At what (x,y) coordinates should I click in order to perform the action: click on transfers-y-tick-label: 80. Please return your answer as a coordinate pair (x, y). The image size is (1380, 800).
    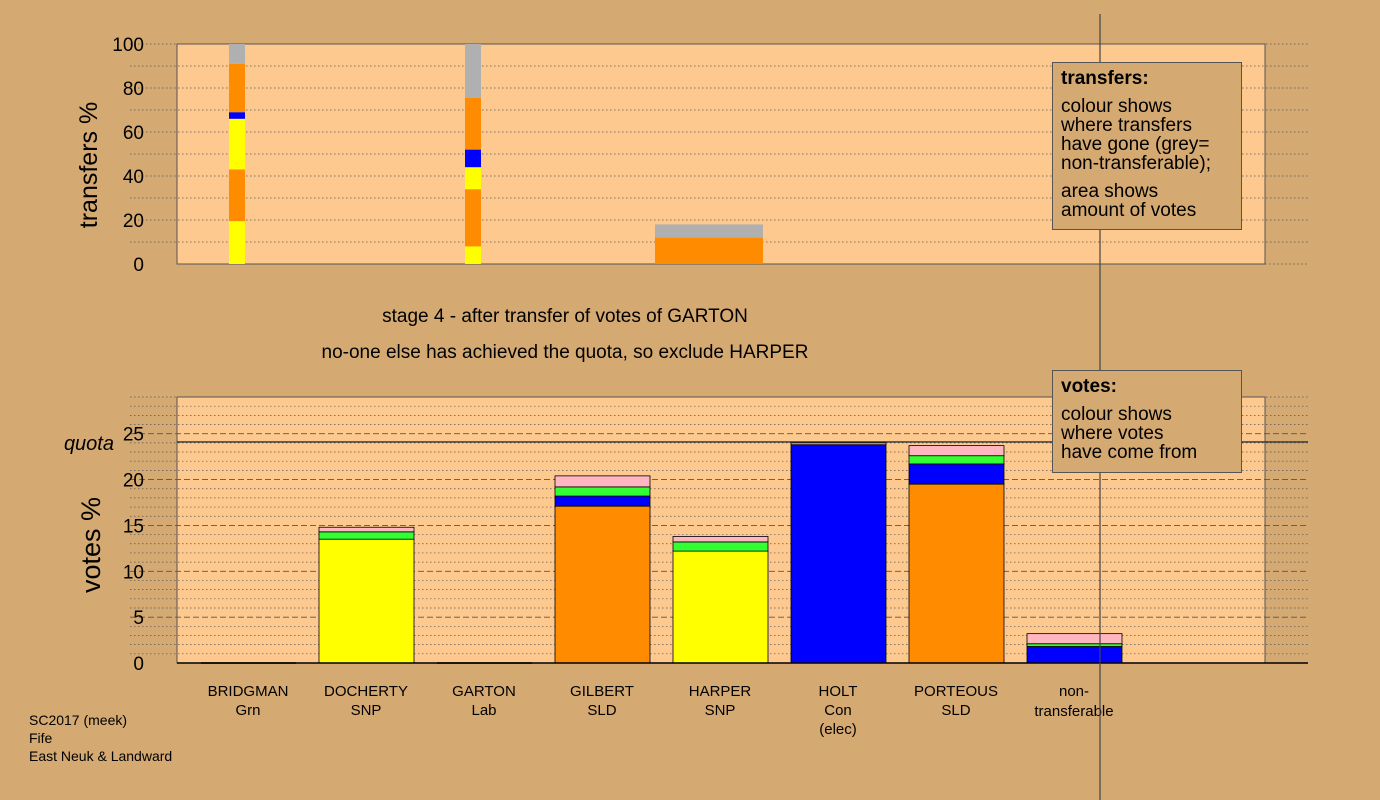
    Looking at the image, I should click on (133, 89).